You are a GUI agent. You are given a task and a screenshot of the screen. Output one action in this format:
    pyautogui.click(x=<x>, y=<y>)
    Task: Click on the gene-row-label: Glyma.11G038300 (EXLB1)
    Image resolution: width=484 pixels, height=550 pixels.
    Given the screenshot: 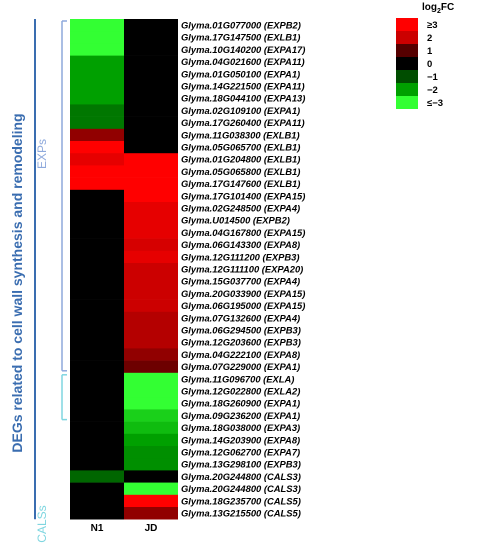 What is the action you would take?
    pyautogui.click(x=240, y=134)
    